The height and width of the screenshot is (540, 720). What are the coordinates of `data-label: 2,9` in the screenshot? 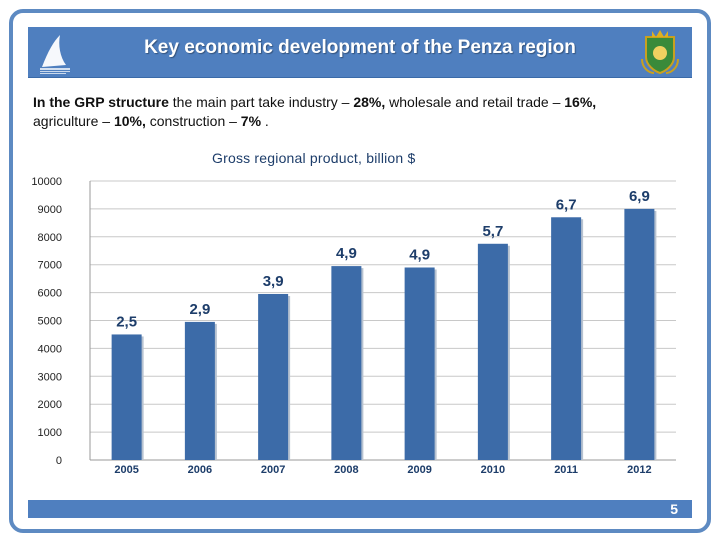 It's located at (199, 309).